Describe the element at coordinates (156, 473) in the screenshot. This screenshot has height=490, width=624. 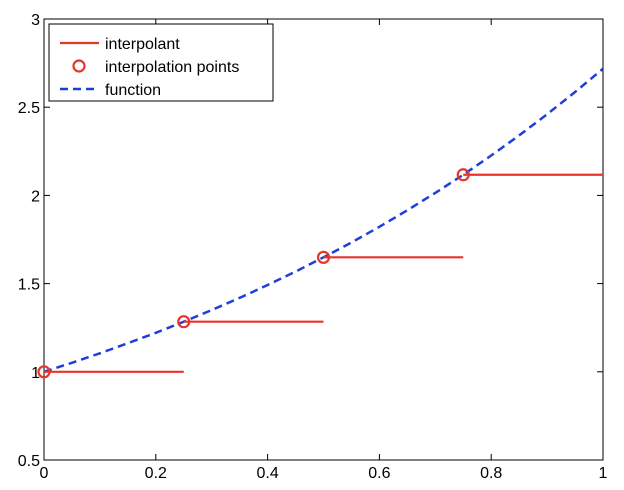
I see `x-tick-label: 0.2` at that location.